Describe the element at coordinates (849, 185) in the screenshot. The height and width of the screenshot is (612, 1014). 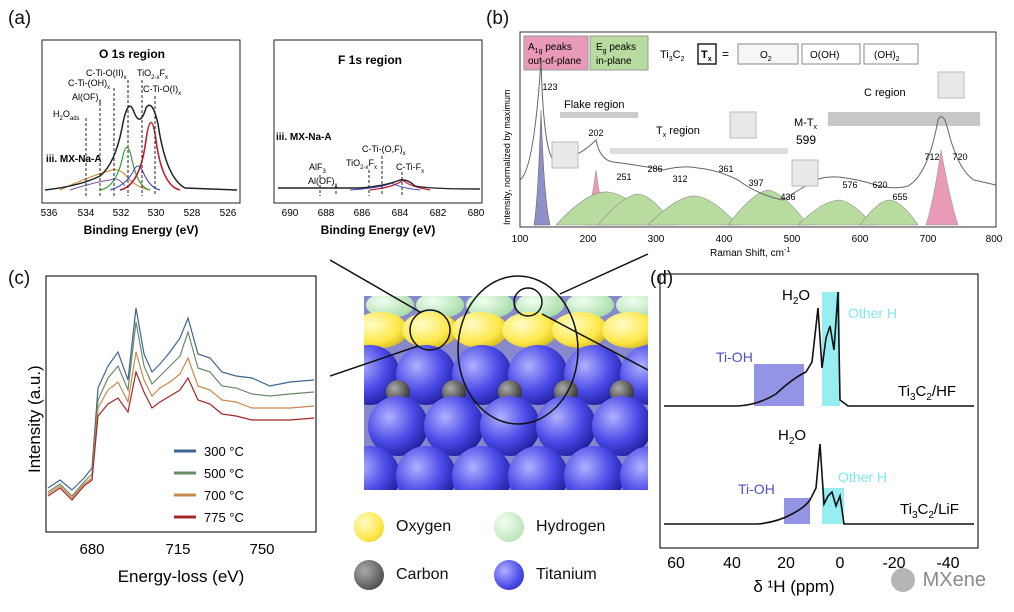
I see `raman-peak-label: 576` at that location.